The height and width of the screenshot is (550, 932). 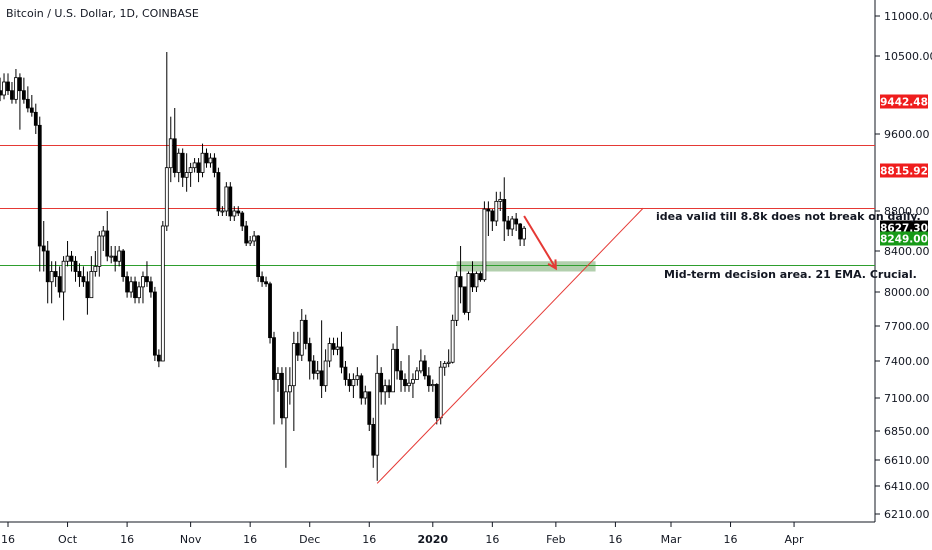 What do you see at coordinates (907, 486) in the screenshot?
I see `y-tick-label: 6410.00` at bounding box center [907, 486].